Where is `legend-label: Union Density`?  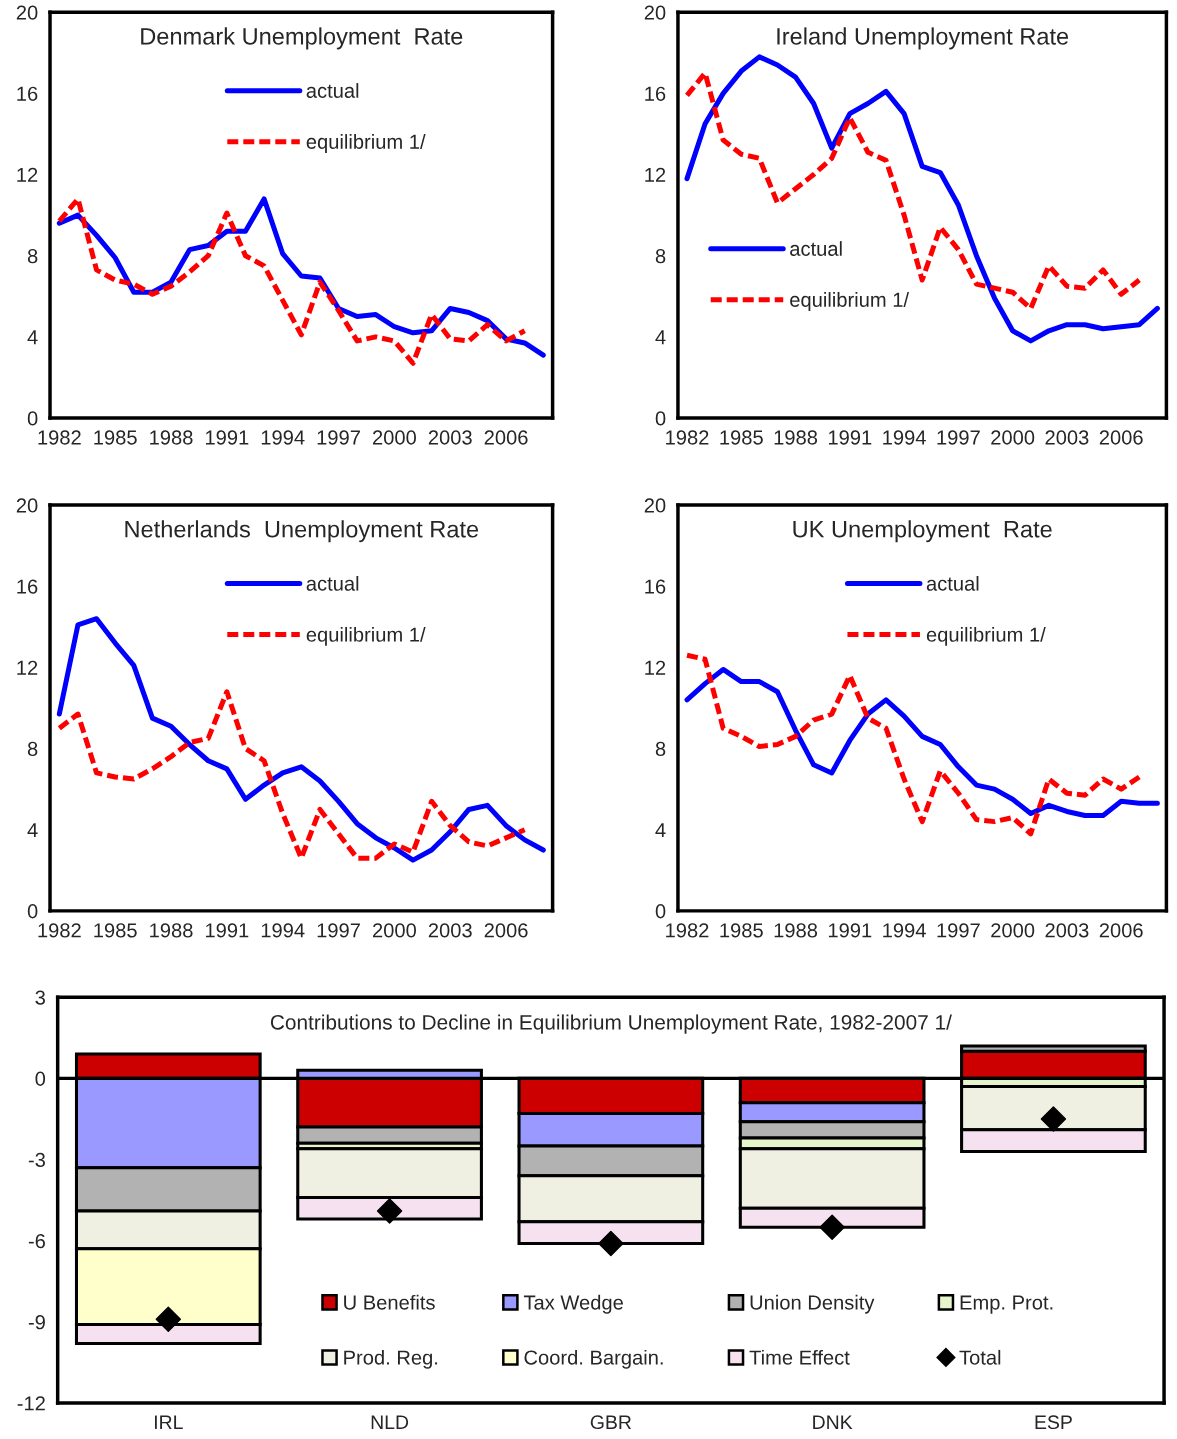
legend-label: Union Density is located at coordinates (812, 1304).